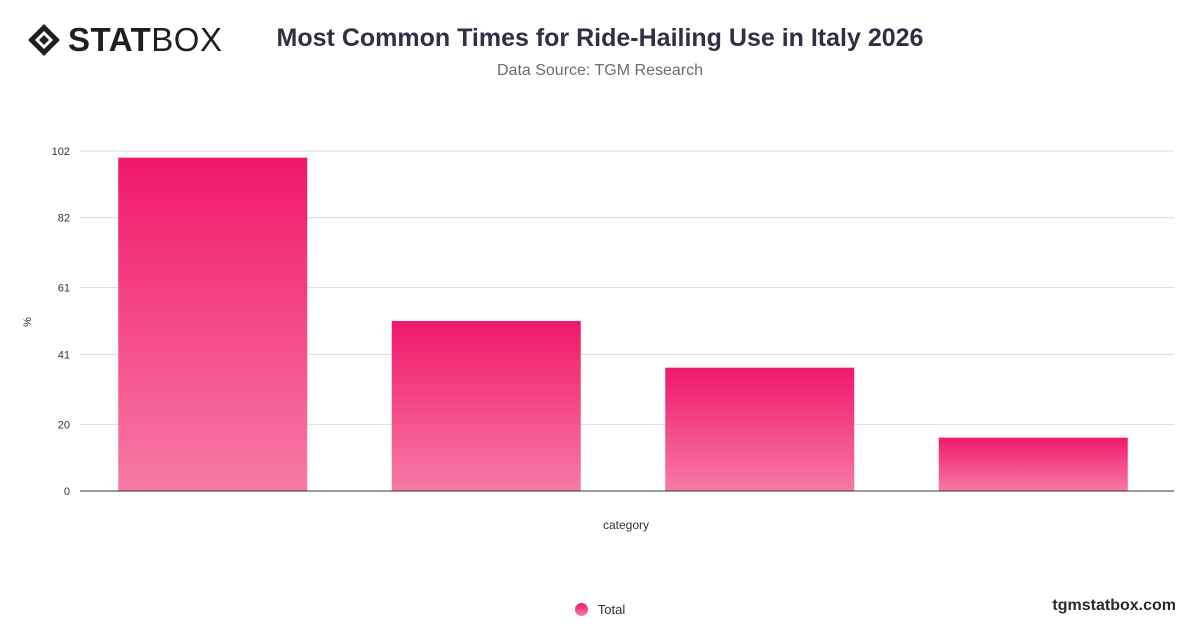  Describe the element at coordinates (28, 322) in the screenshot. I see `y-axis-title: %` at that location.